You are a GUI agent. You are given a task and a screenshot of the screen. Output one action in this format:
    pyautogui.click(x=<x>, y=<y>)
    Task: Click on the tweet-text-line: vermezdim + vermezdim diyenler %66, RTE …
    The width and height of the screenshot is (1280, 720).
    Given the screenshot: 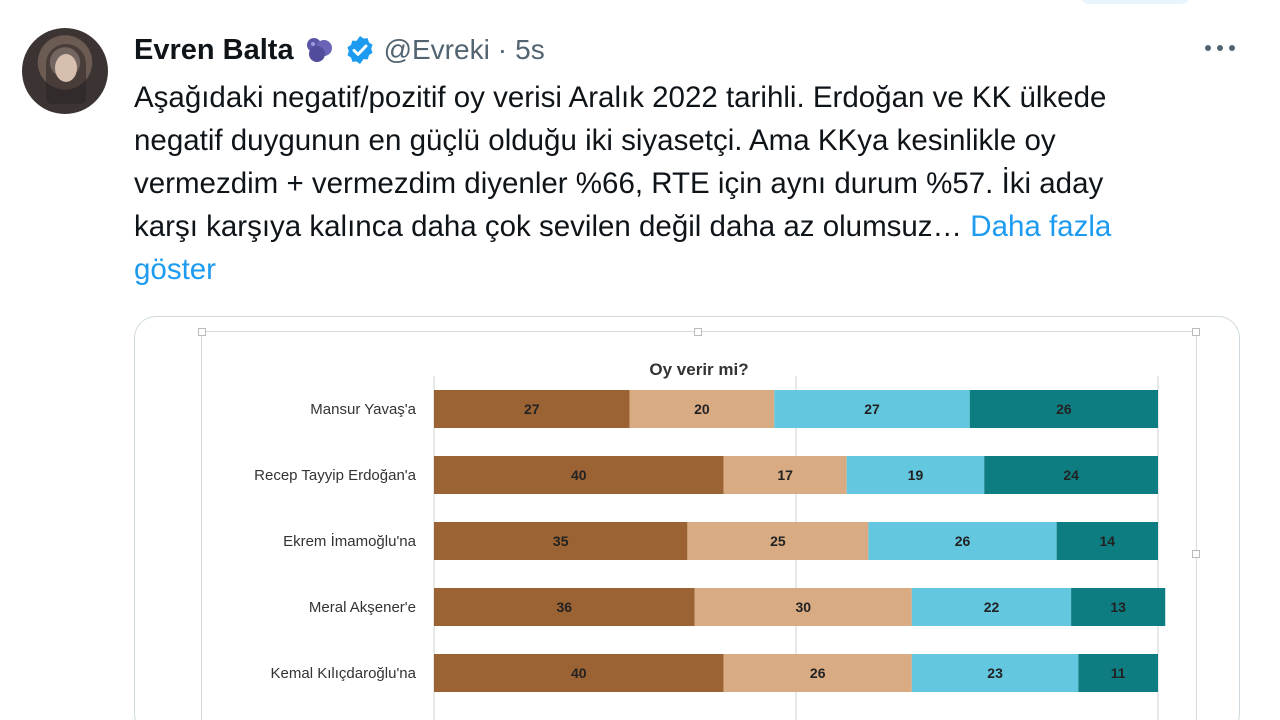 What is the action you would take?
    pyautogui.click(x=619, y=183)
    